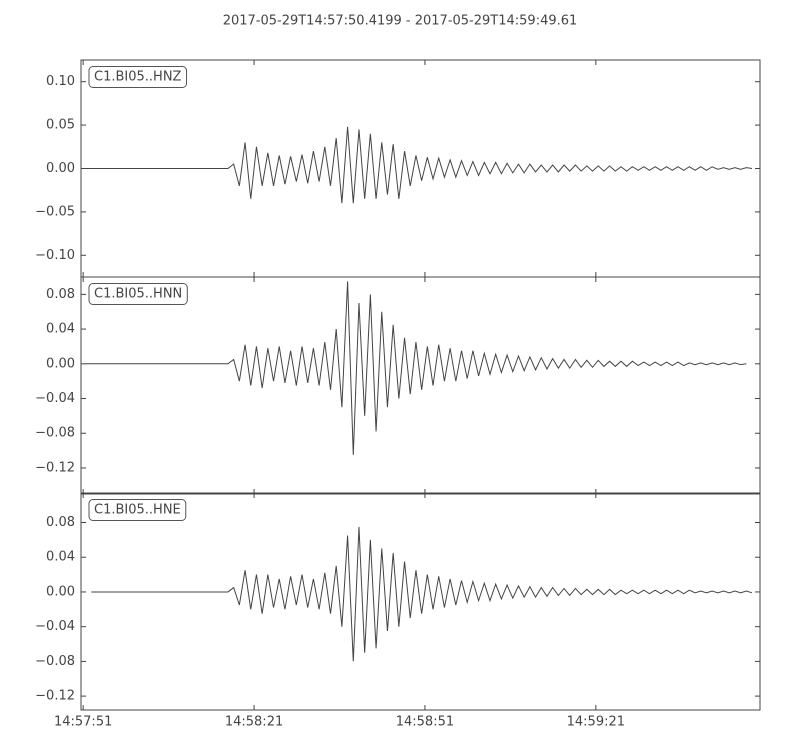 The width and height of the screenshot is (800, 750). Describe the element at coordinates (419, 165) in the screenshot. I see `waveform` at that location.